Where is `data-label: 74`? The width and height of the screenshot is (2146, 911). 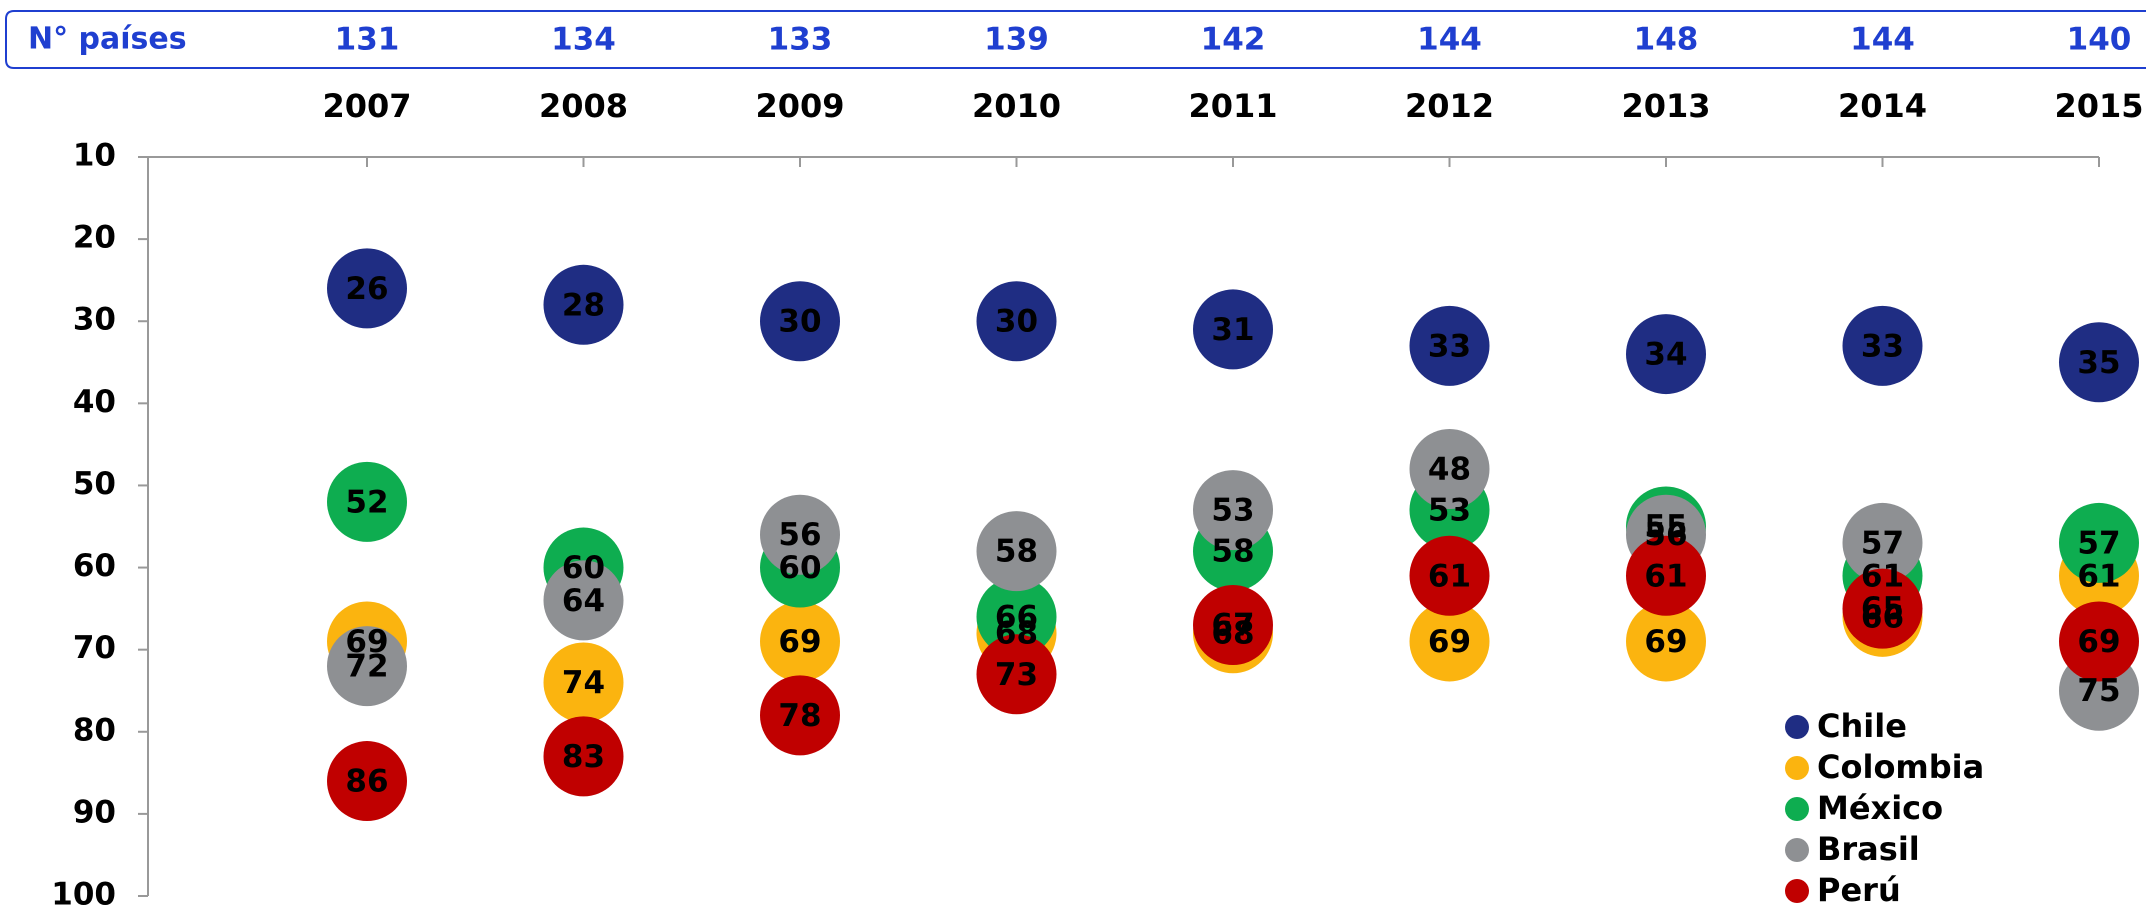 data-label: 74 is located at coordinates (583, 683).